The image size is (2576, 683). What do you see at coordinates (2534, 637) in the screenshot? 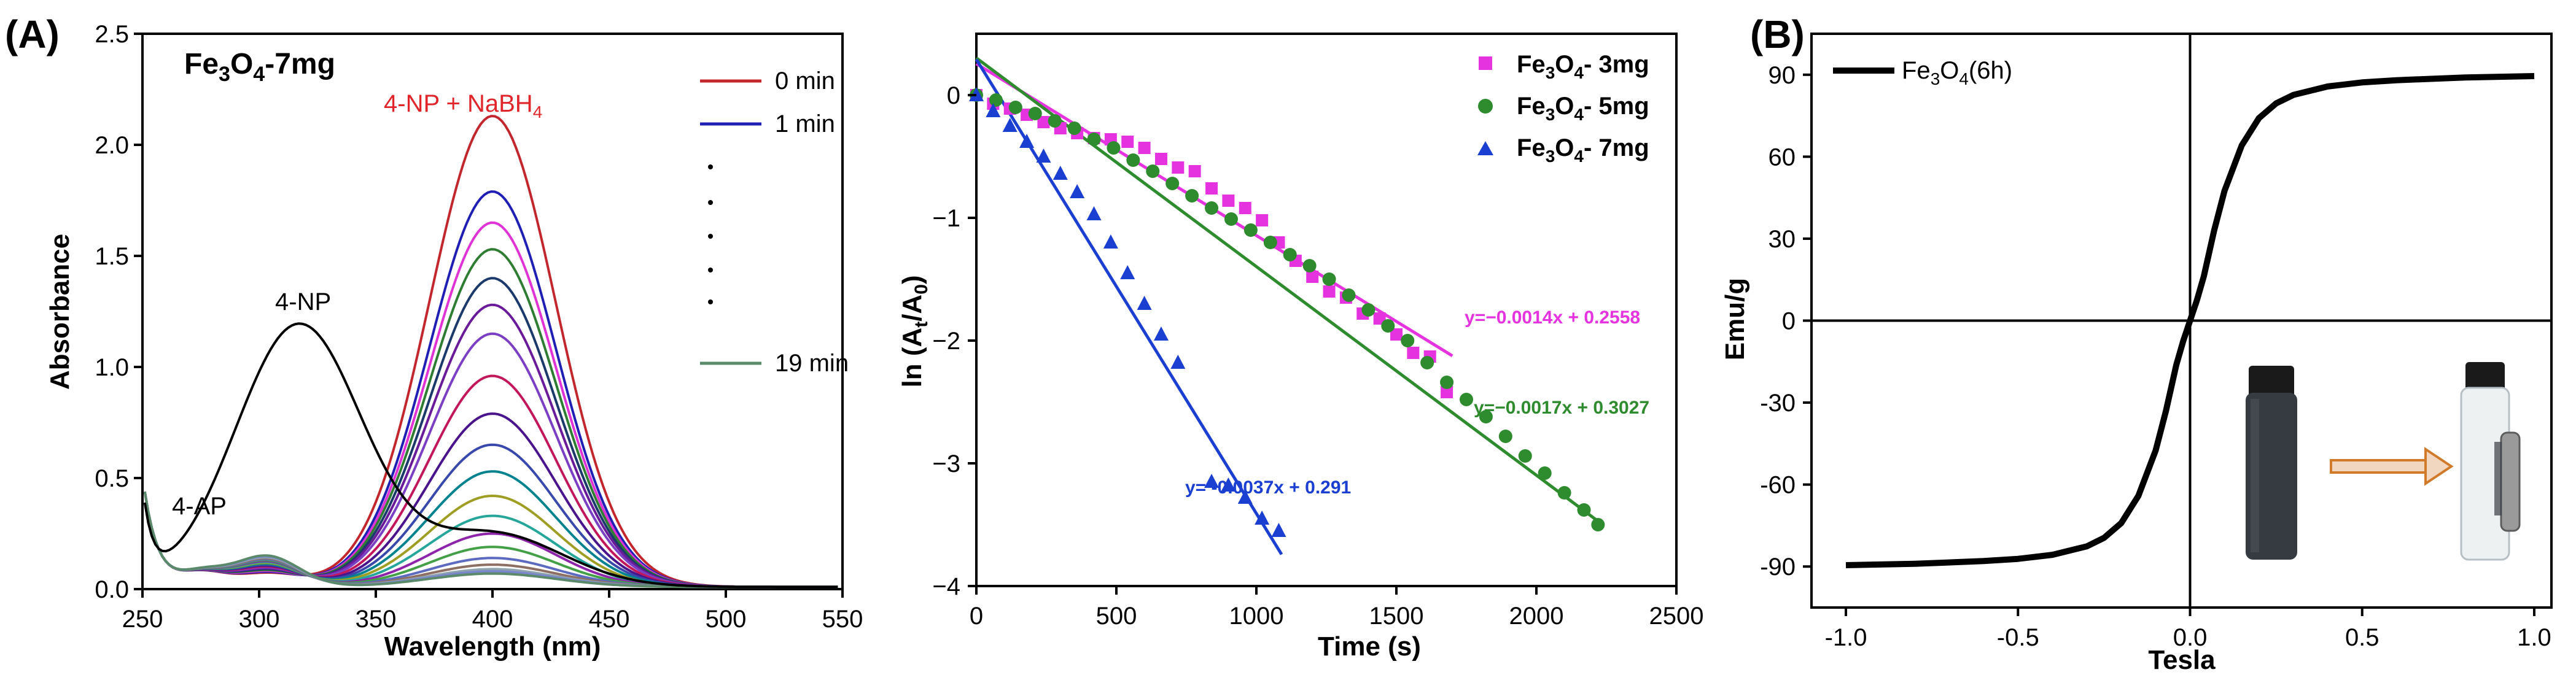
I see `x-tick-label: 1.0` at bounding box center [2534, 637].